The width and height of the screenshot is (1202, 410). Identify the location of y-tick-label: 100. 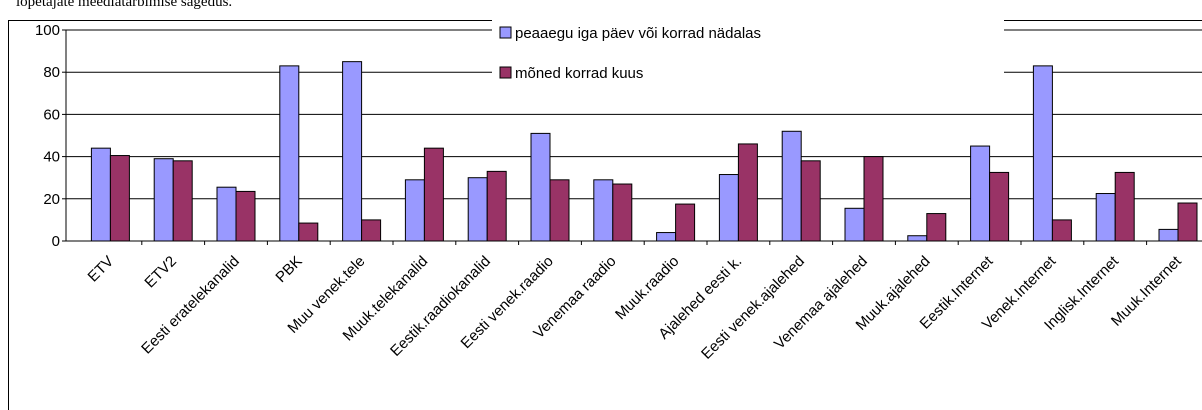
(47, 30).